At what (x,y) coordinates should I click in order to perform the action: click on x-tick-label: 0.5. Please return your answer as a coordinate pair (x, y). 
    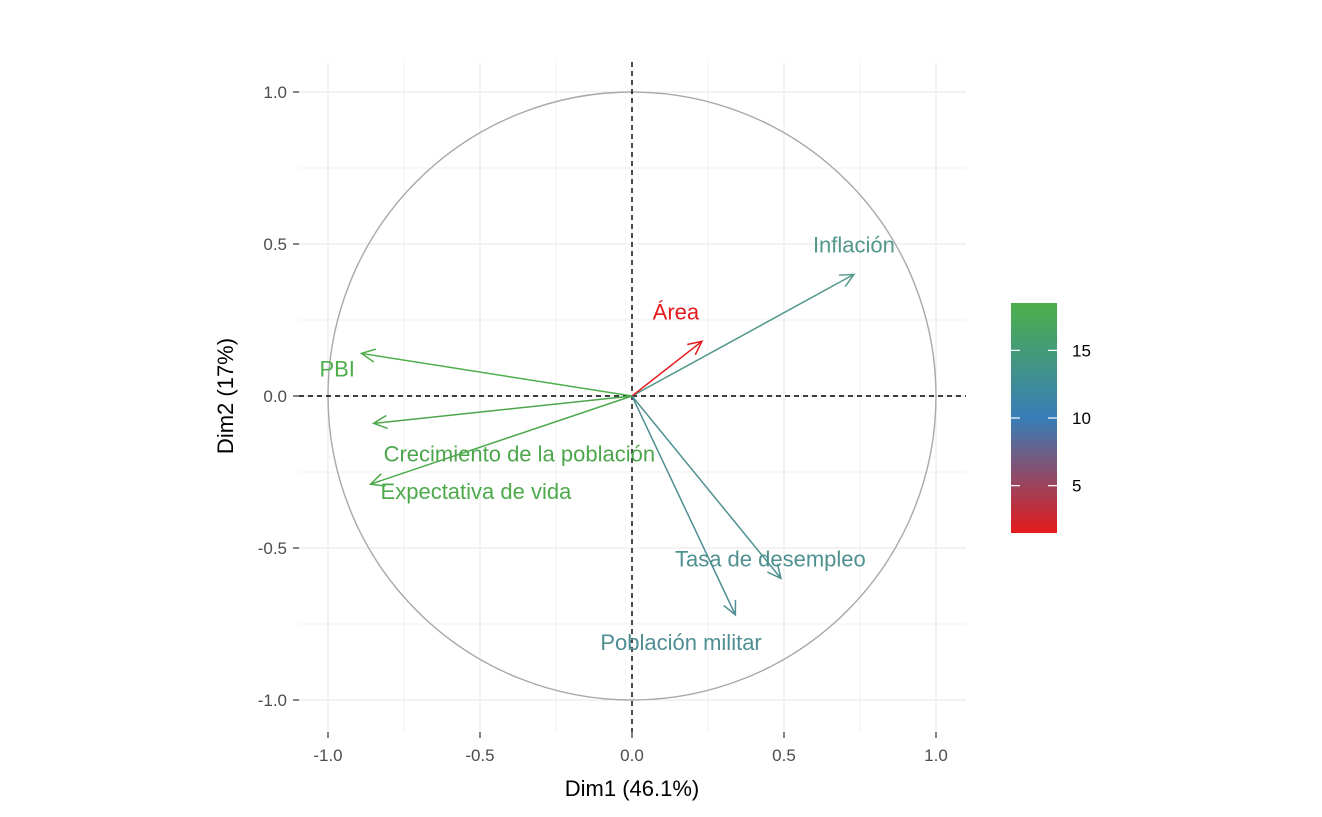
    Looking at the image, I should click on (784, 755).